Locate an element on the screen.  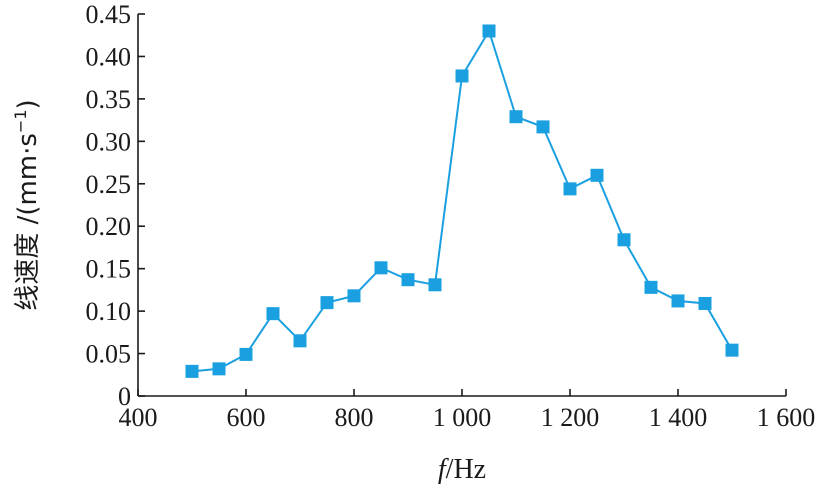
y-axis-title-main: 线速度 /(mm·s is located at coordinates (28, 222).